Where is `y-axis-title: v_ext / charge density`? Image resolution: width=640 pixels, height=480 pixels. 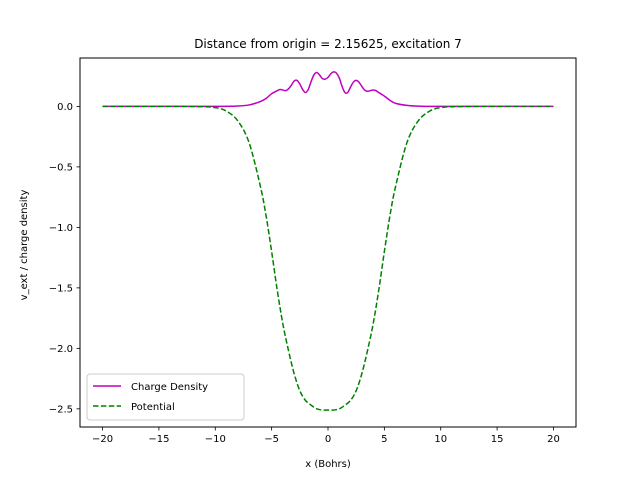 y-axis-title: v_ext / charge density is located at coordinates (24, 245).